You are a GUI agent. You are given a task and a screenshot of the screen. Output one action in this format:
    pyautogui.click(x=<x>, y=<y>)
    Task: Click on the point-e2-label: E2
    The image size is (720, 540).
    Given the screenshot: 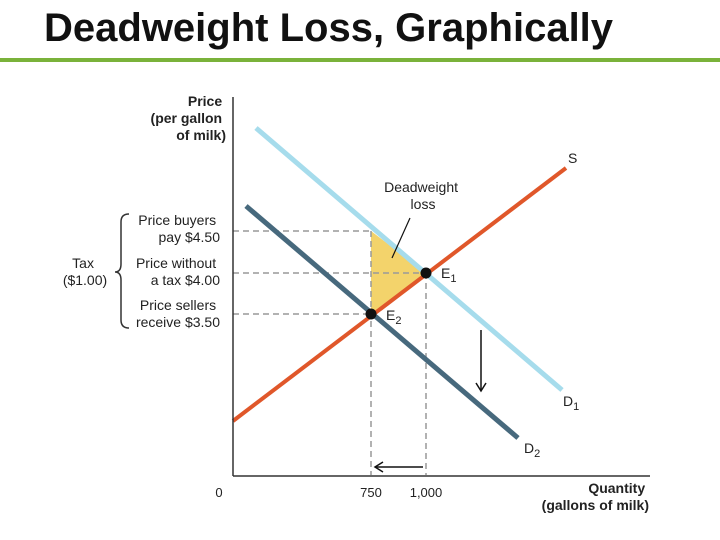 What is the action you would take?
    pyautogui.click(x=393, y=317)
    